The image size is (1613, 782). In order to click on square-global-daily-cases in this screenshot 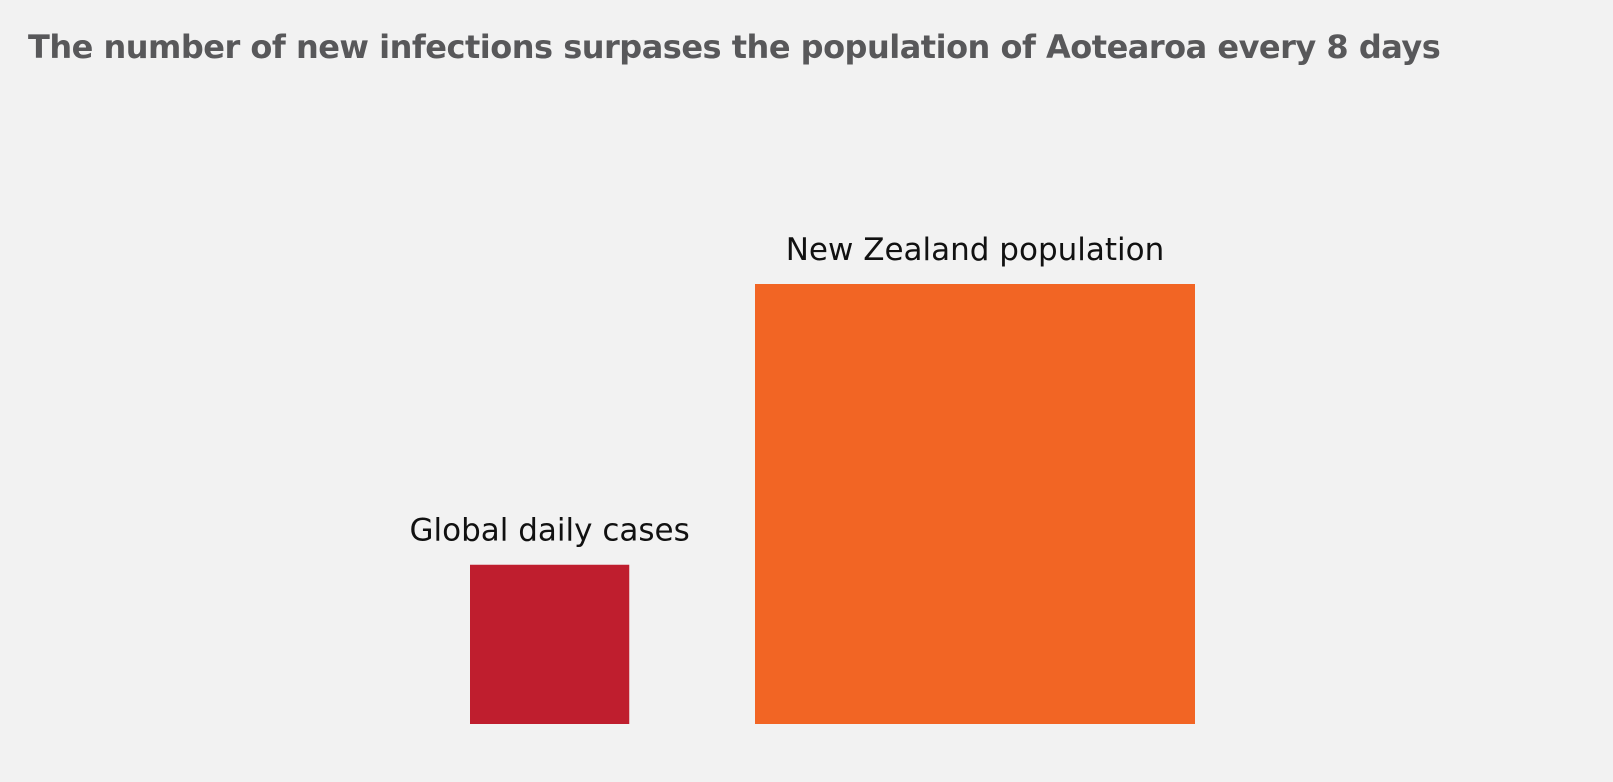, I will do `click(550, 644)`.